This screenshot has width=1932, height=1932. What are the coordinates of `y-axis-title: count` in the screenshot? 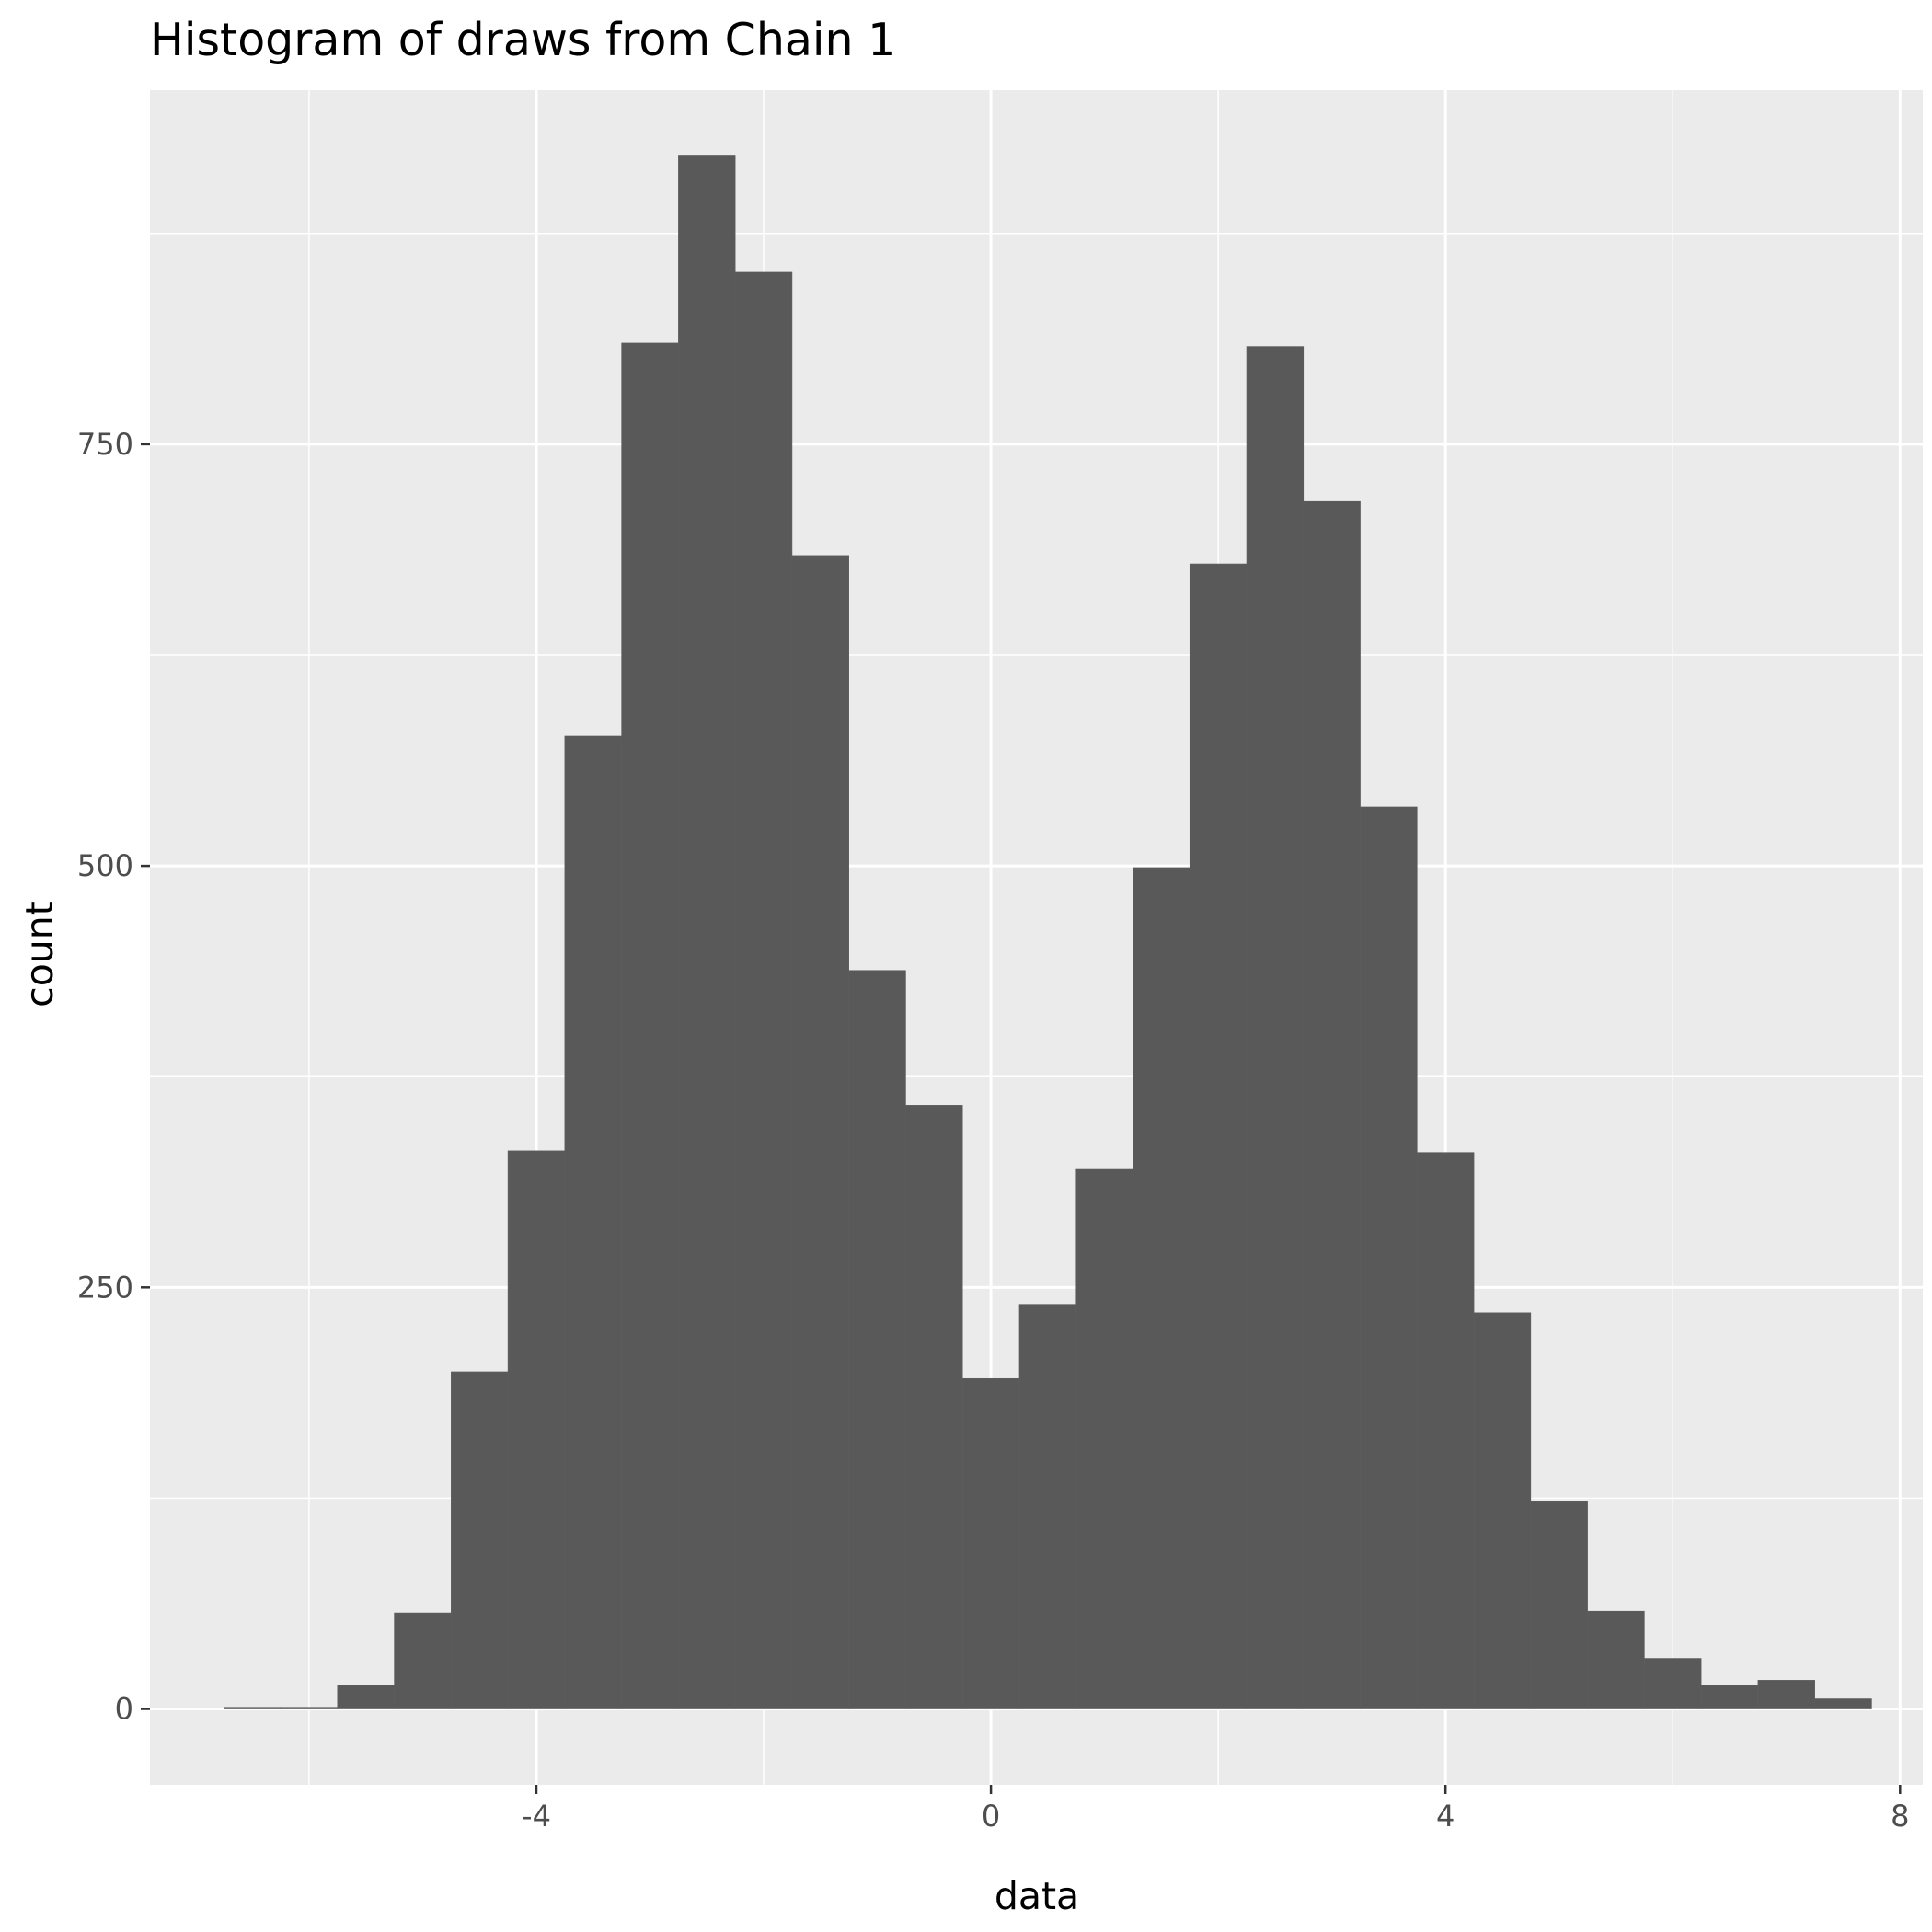 It's located at (39, 954).